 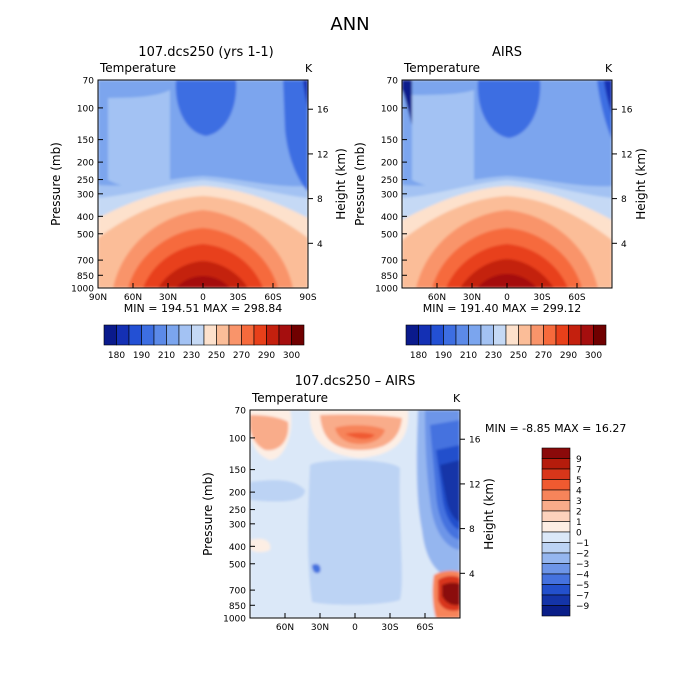 I want to click on colorbar-label: 190, so click(x=141, y=356).